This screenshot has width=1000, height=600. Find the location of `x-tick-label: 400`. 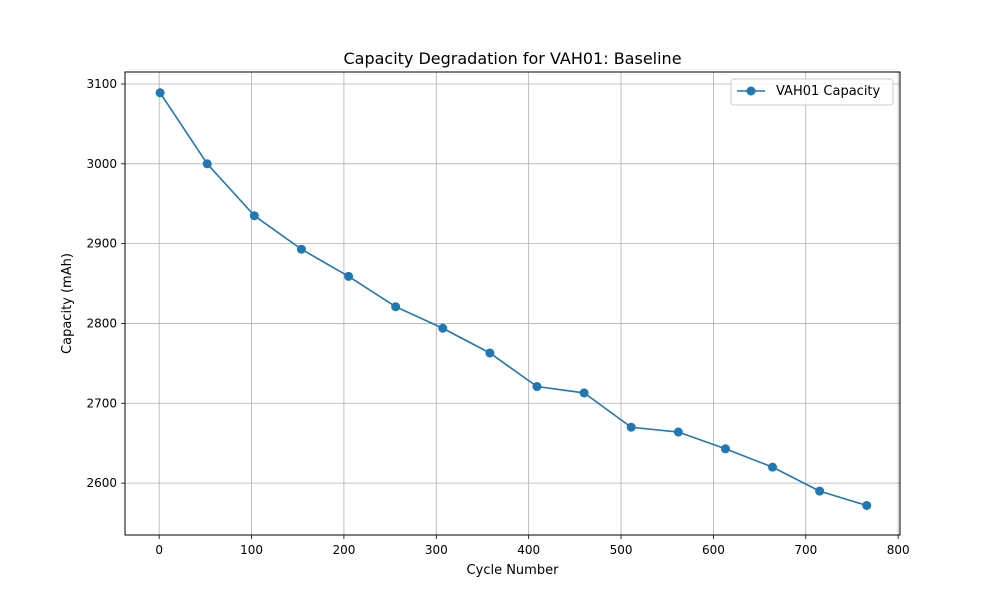

x-tick-label: 400 is located at coordinates (528, 550).